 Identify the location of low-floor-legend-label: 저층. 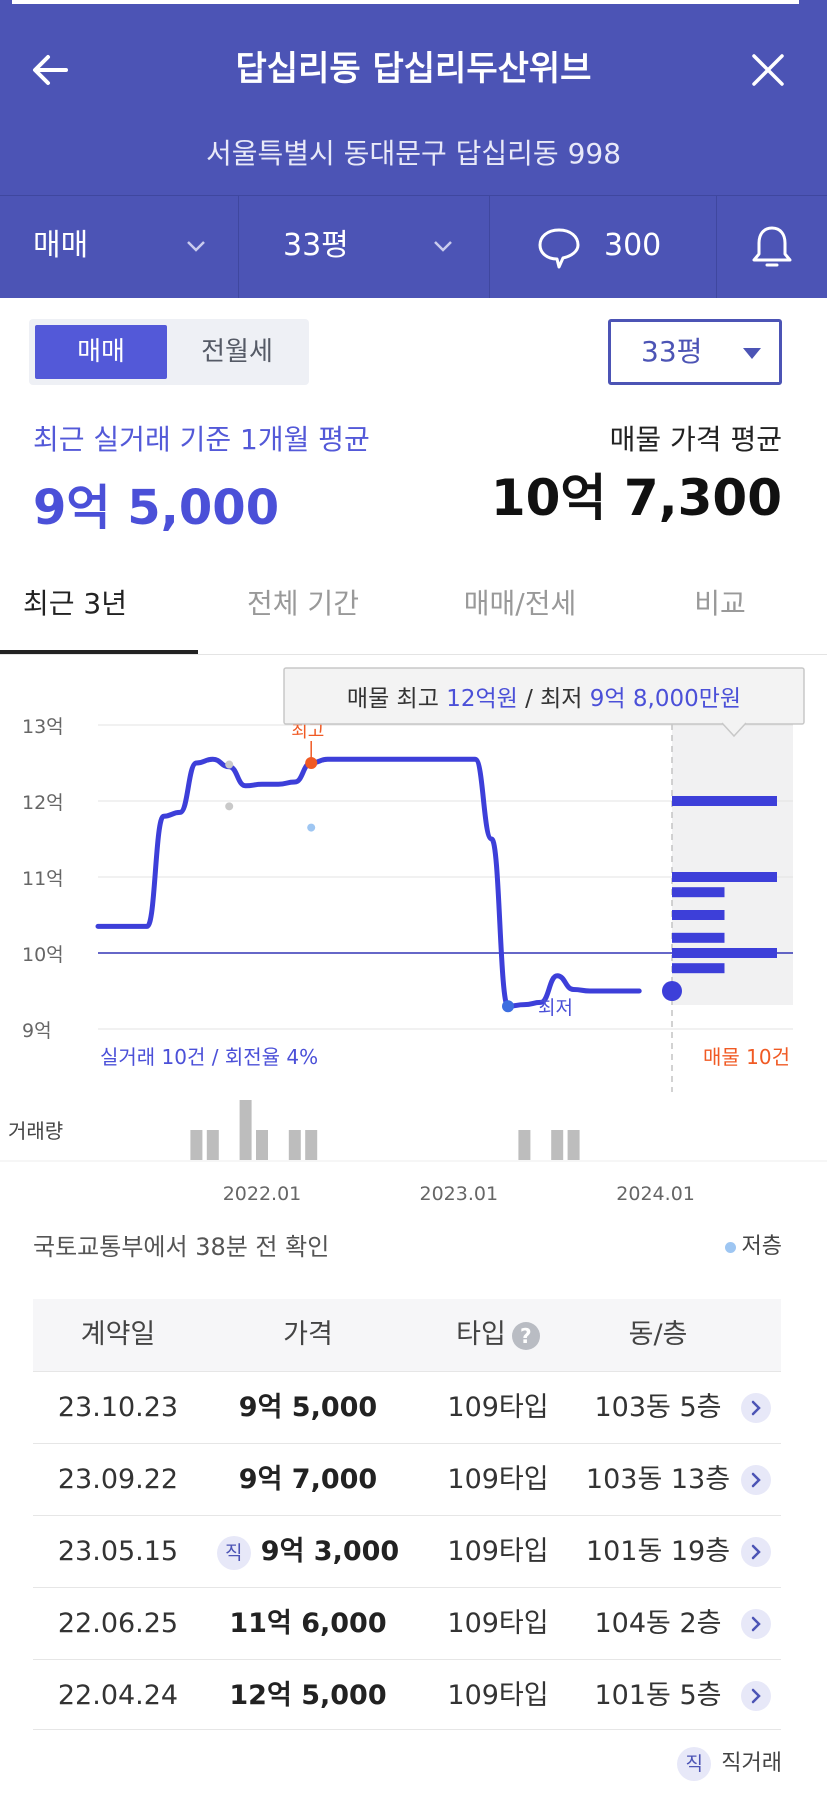
(761, 1246).